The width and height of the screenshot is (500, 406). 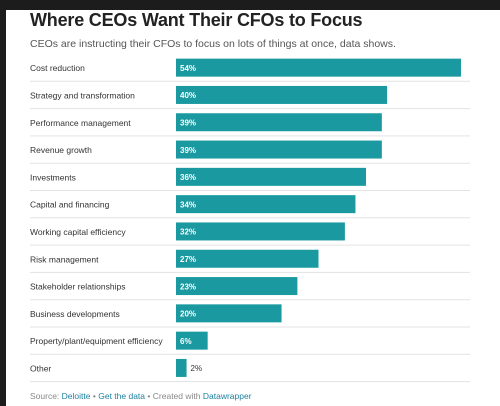 I want to click on value-label: 20%, so click(x=188, y=314).